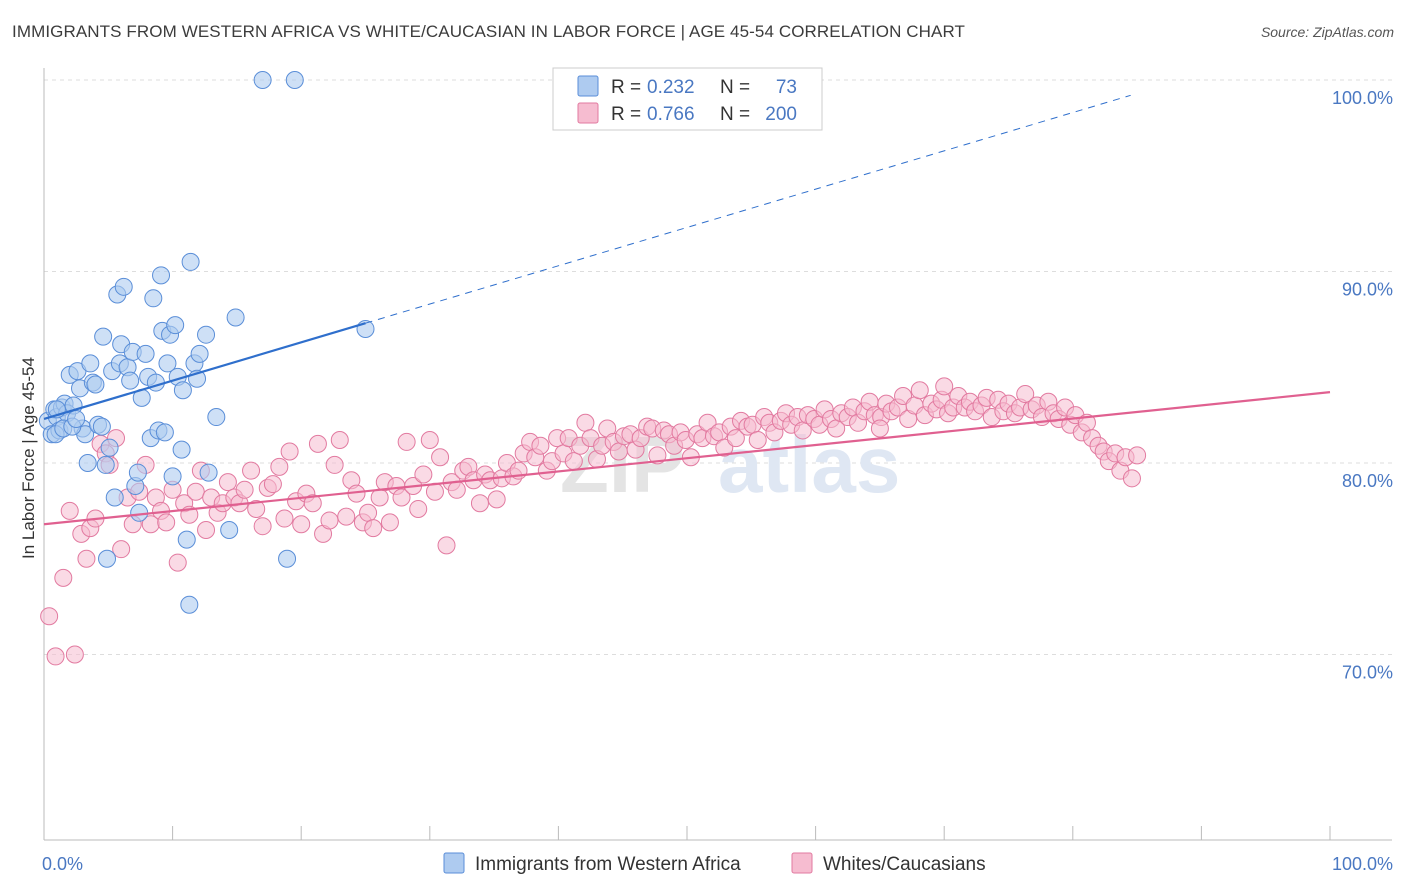 The width and height of the screenshot is (1406, 892). I want to click on x-tick-label-1: 100.0%, so click(1362, 864).